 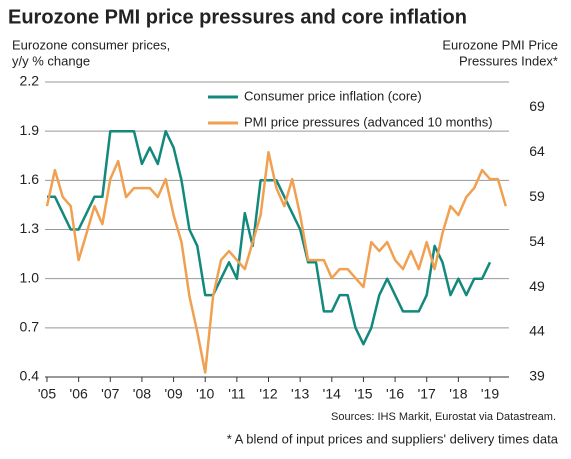 What do you see at coordinates (332, 394) in the screenshot?
I see `x-tick-label: '14` at bounding box center [332, 394].